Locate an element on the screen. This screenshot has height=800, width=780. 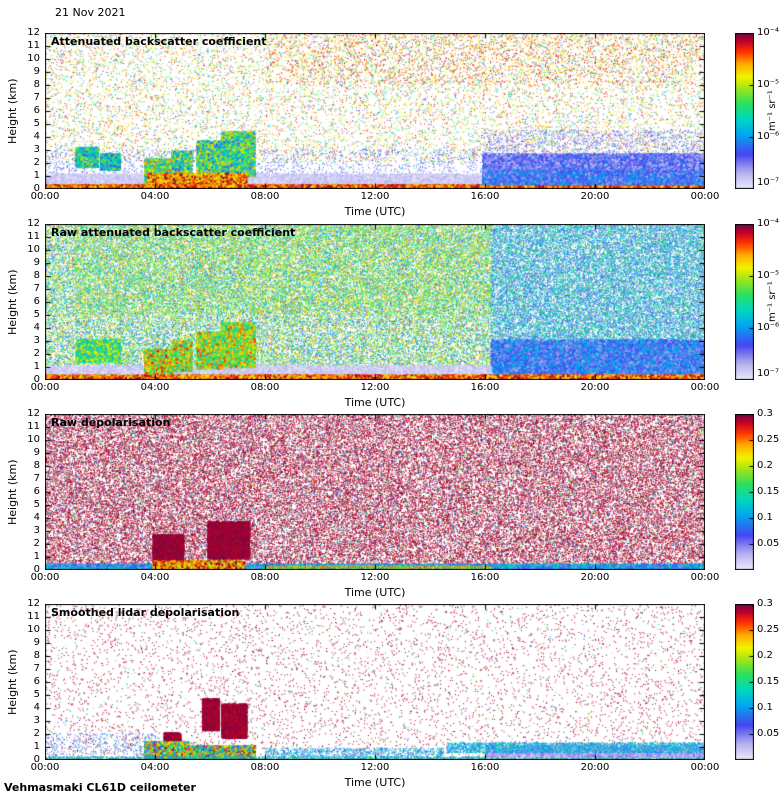
colorbar-tick-label-1: 0.25 is located at coordinates (768, 439).